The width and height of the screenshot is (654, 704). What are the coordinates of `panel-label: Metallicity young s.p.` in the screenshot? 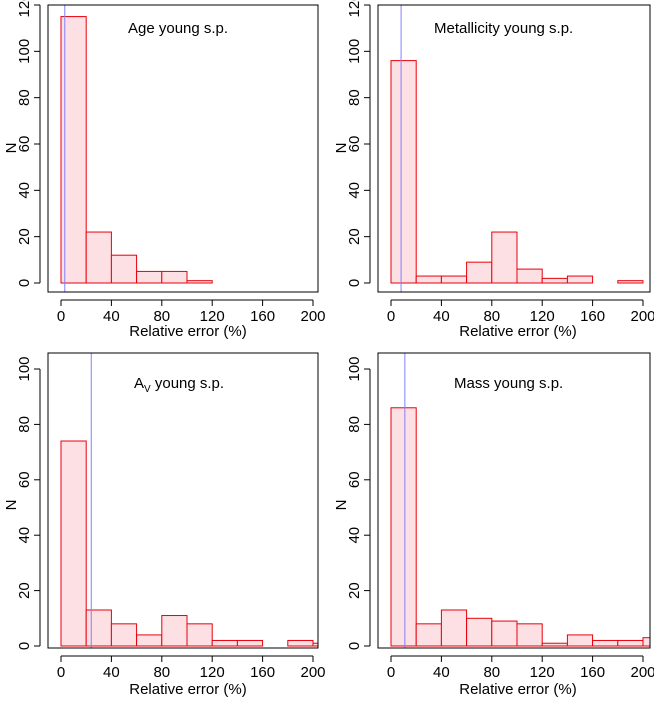 It's located at (503, 28).